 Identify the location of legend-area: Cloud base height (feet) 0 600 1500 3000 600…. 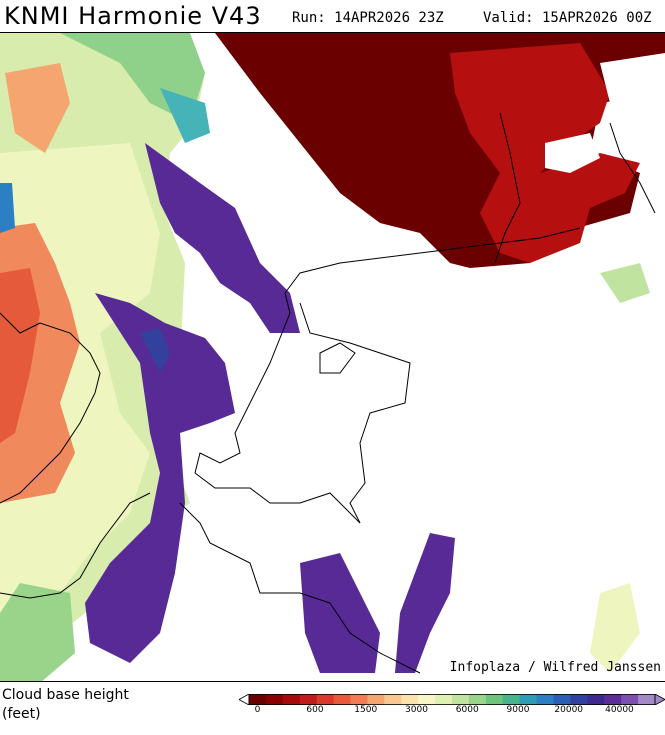
(332, 708).